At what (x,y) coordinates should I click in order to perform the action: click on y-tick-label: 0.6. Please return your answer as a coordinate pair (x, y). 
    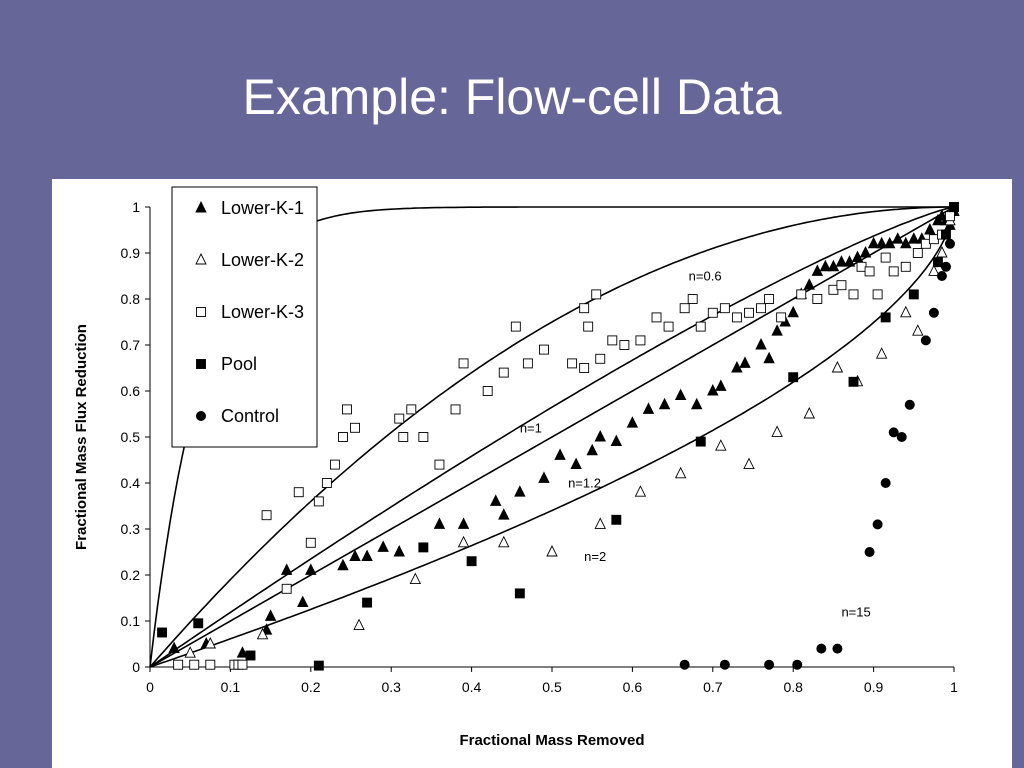
    Looking at the image, I should click on (131, 391).